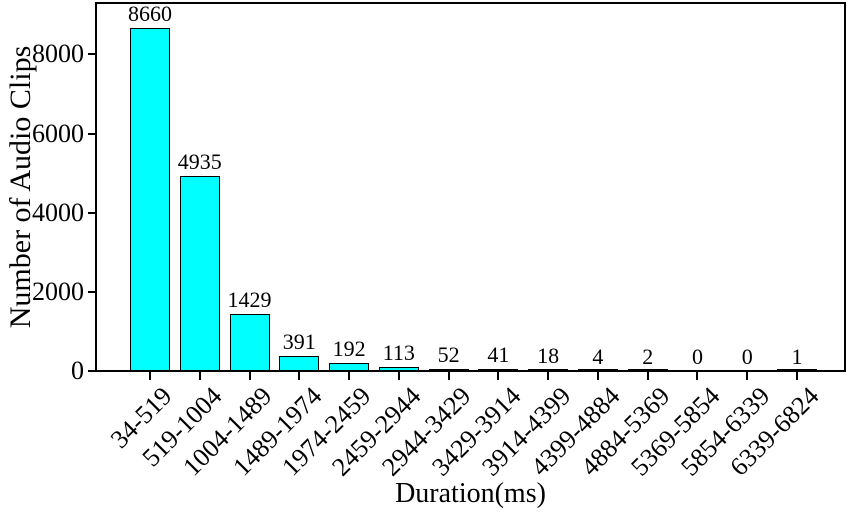 The width and height of the screenshot is (849, 516). I want to click on y-tick-label: 2000, so click(58, 291).